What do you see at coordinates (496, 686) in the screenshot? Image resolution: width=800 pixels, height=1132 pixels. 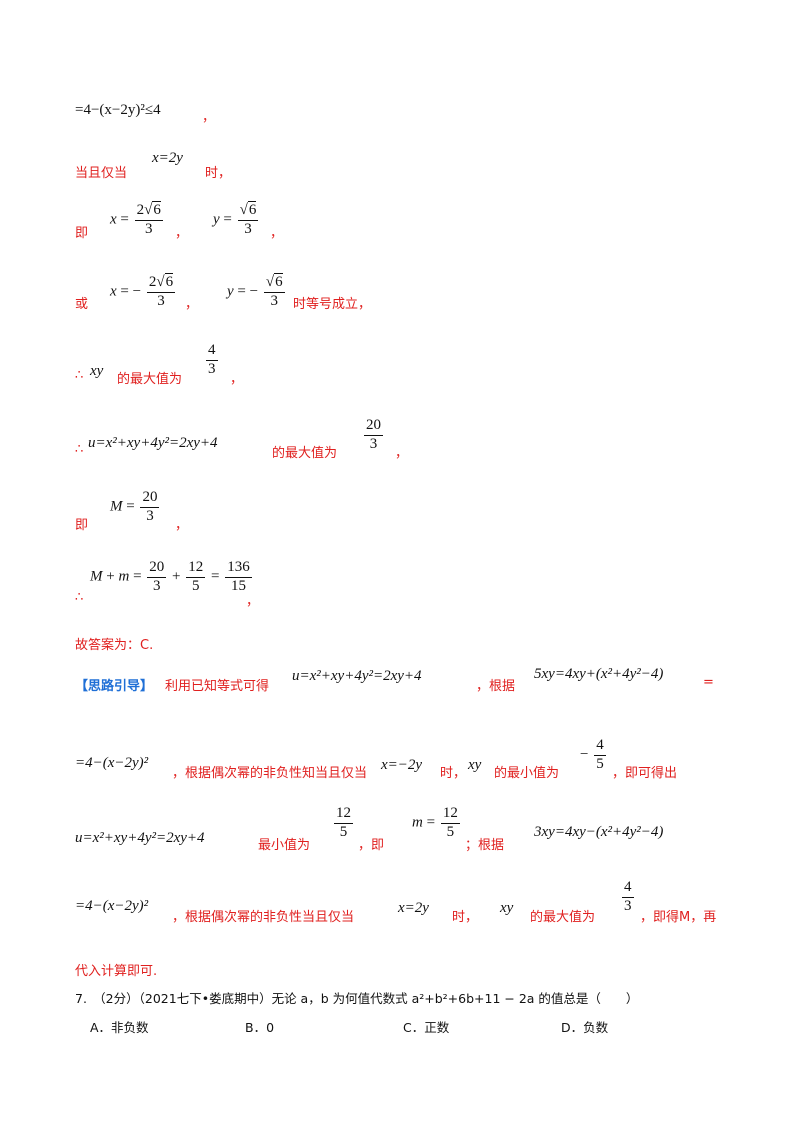 I see `hint-text: ，根据` at bounding box center [496, 686].